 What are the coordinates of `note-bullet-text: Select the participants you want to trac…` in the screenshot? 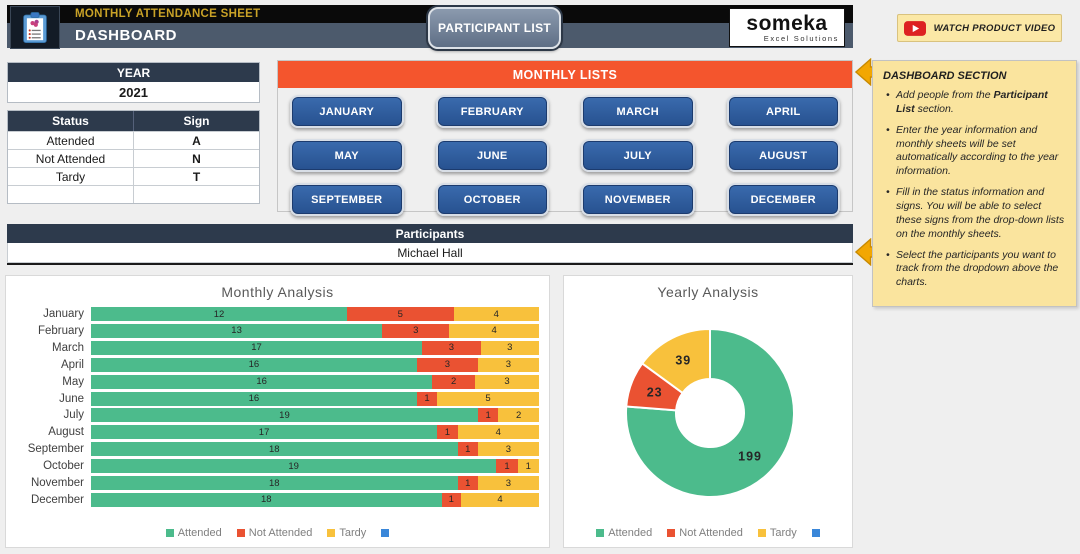 It's located at (977, 268).